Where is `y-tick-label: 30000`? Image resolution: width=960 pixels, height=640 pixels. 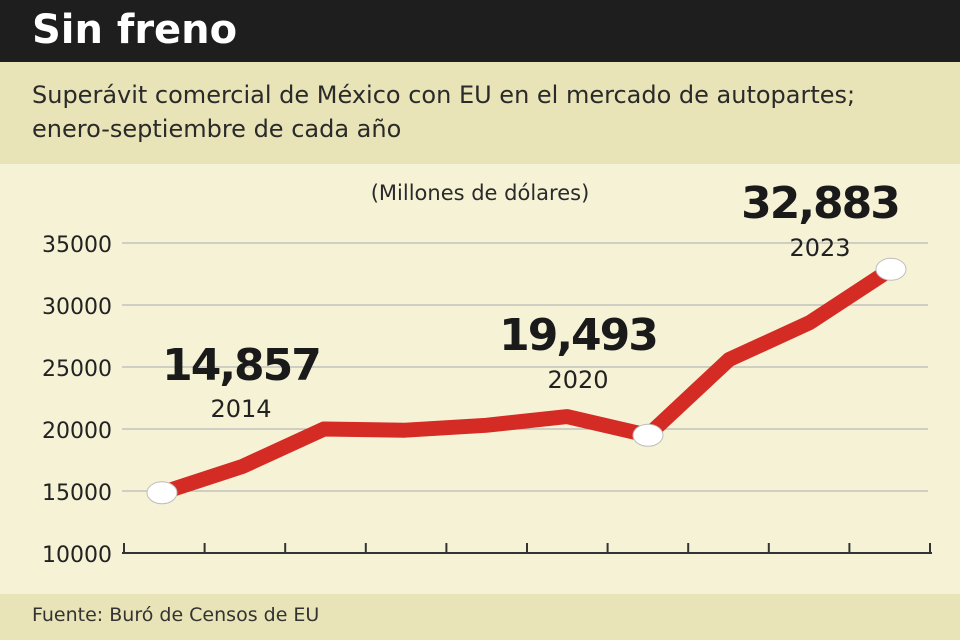
y-tick-label: 30000 is located at coordinates (77, 307).